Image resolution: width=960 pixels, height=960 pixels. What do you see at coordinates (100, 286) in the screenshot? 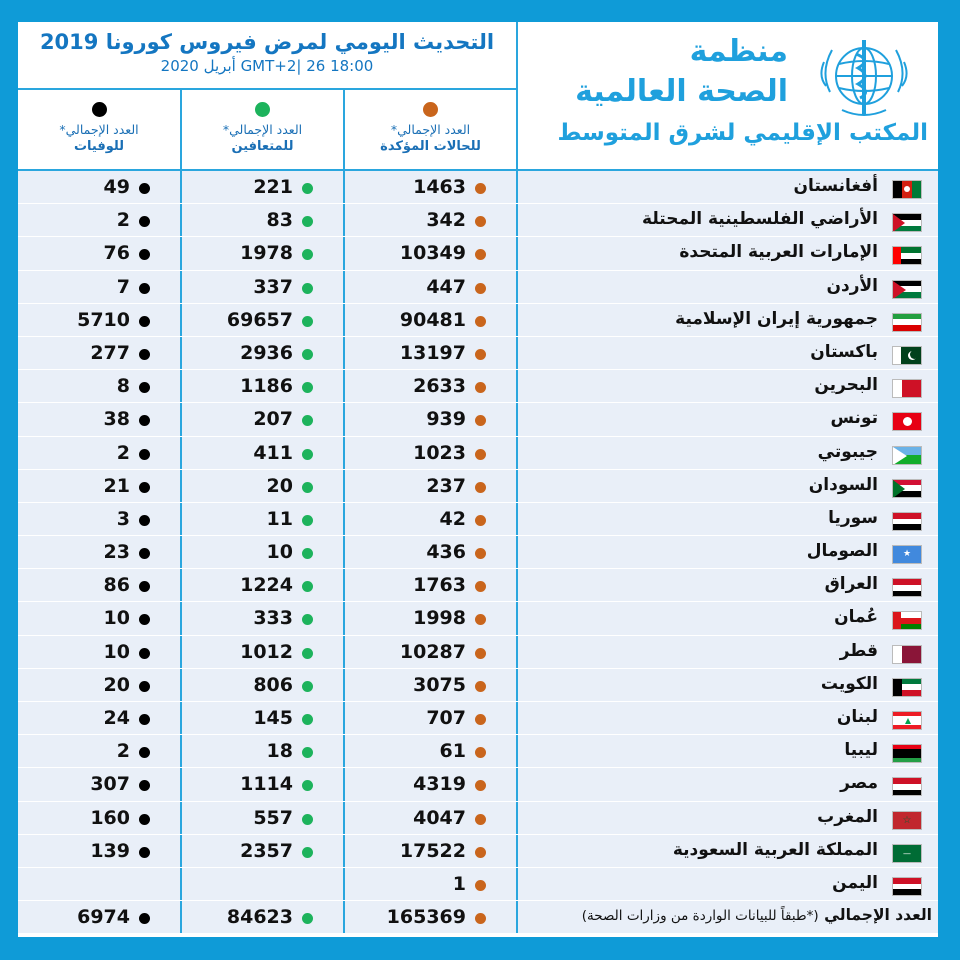
I see `deaths-cell: 7` at bounding box center [100, 286].